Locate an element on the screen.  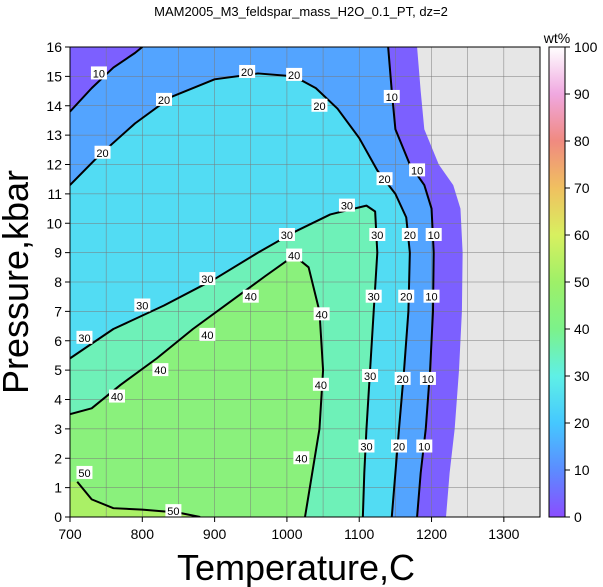
y-axis-title: Pressure,kbar is located at coordinates (18, 282).